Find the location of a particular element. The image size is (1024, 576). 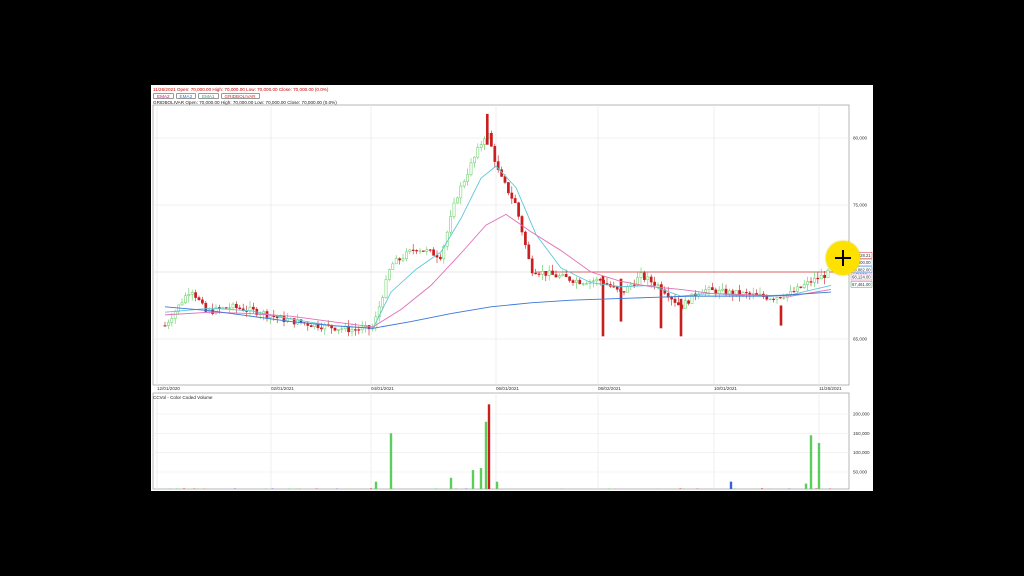

indicator-tabs: EMA2 EMA3 EMA1 GRIDBOLIVAR is located at coordinates (206, 96).